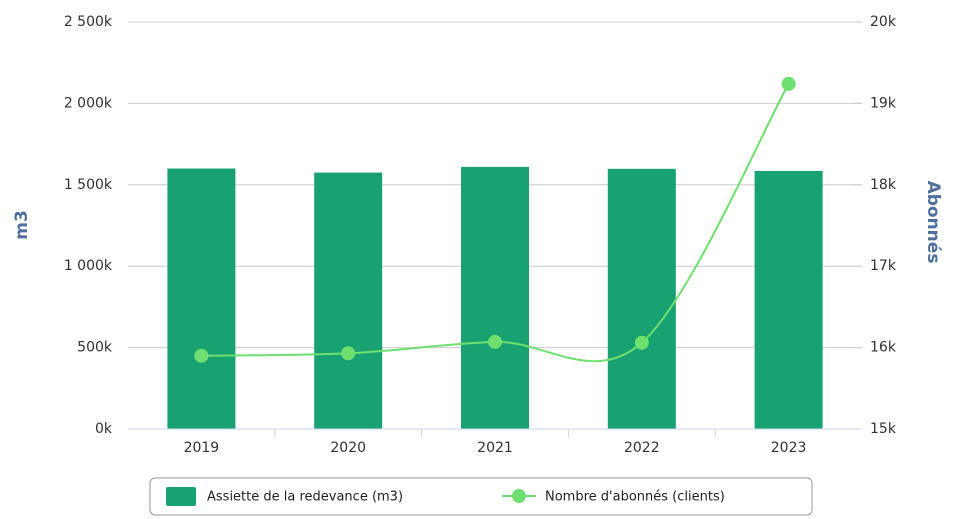  I want to click on y-tick-label: 500k, so click(95, 348).